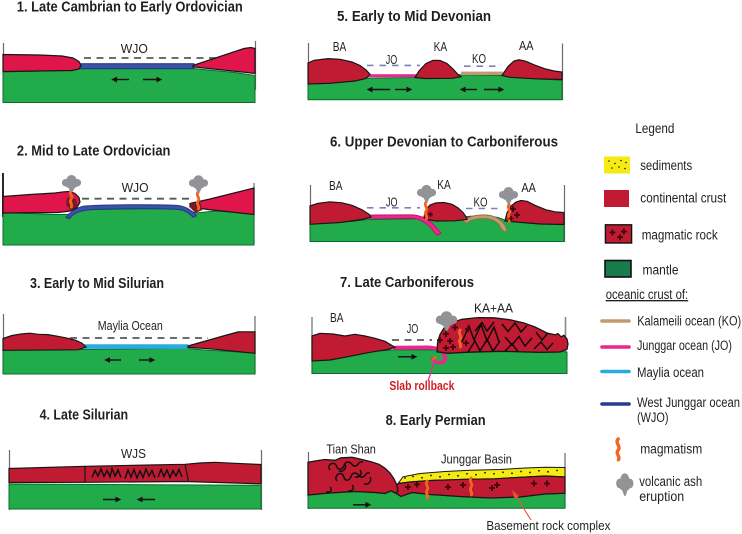 Image resolution: width=742 pixels, height=534 pixels. What do you see at coordinates (97, 284) in the screenshot?
I see `svg-text: 3. Early to Mid Silurian` at bounding box center [97, 284].